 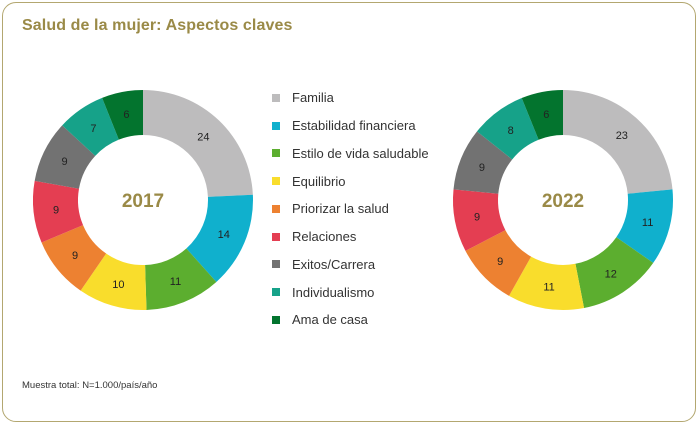 What do you see at coordinates (143, 201) in the screenshot?
I see `donut-center-year: 2017` at bounding box center [143, 201].